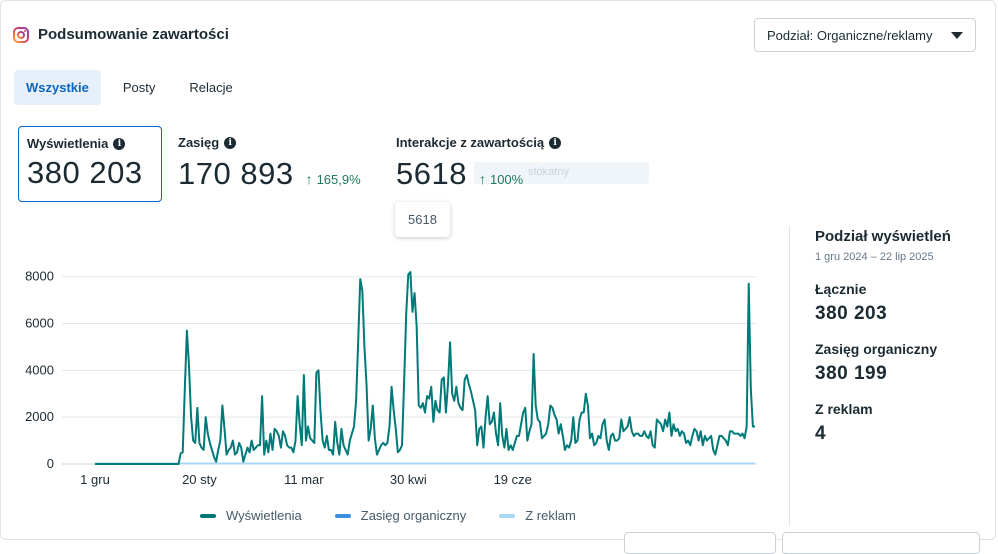  Describe the element at coordinates (789, 376) in the screenshot. I see `divider` at that location.